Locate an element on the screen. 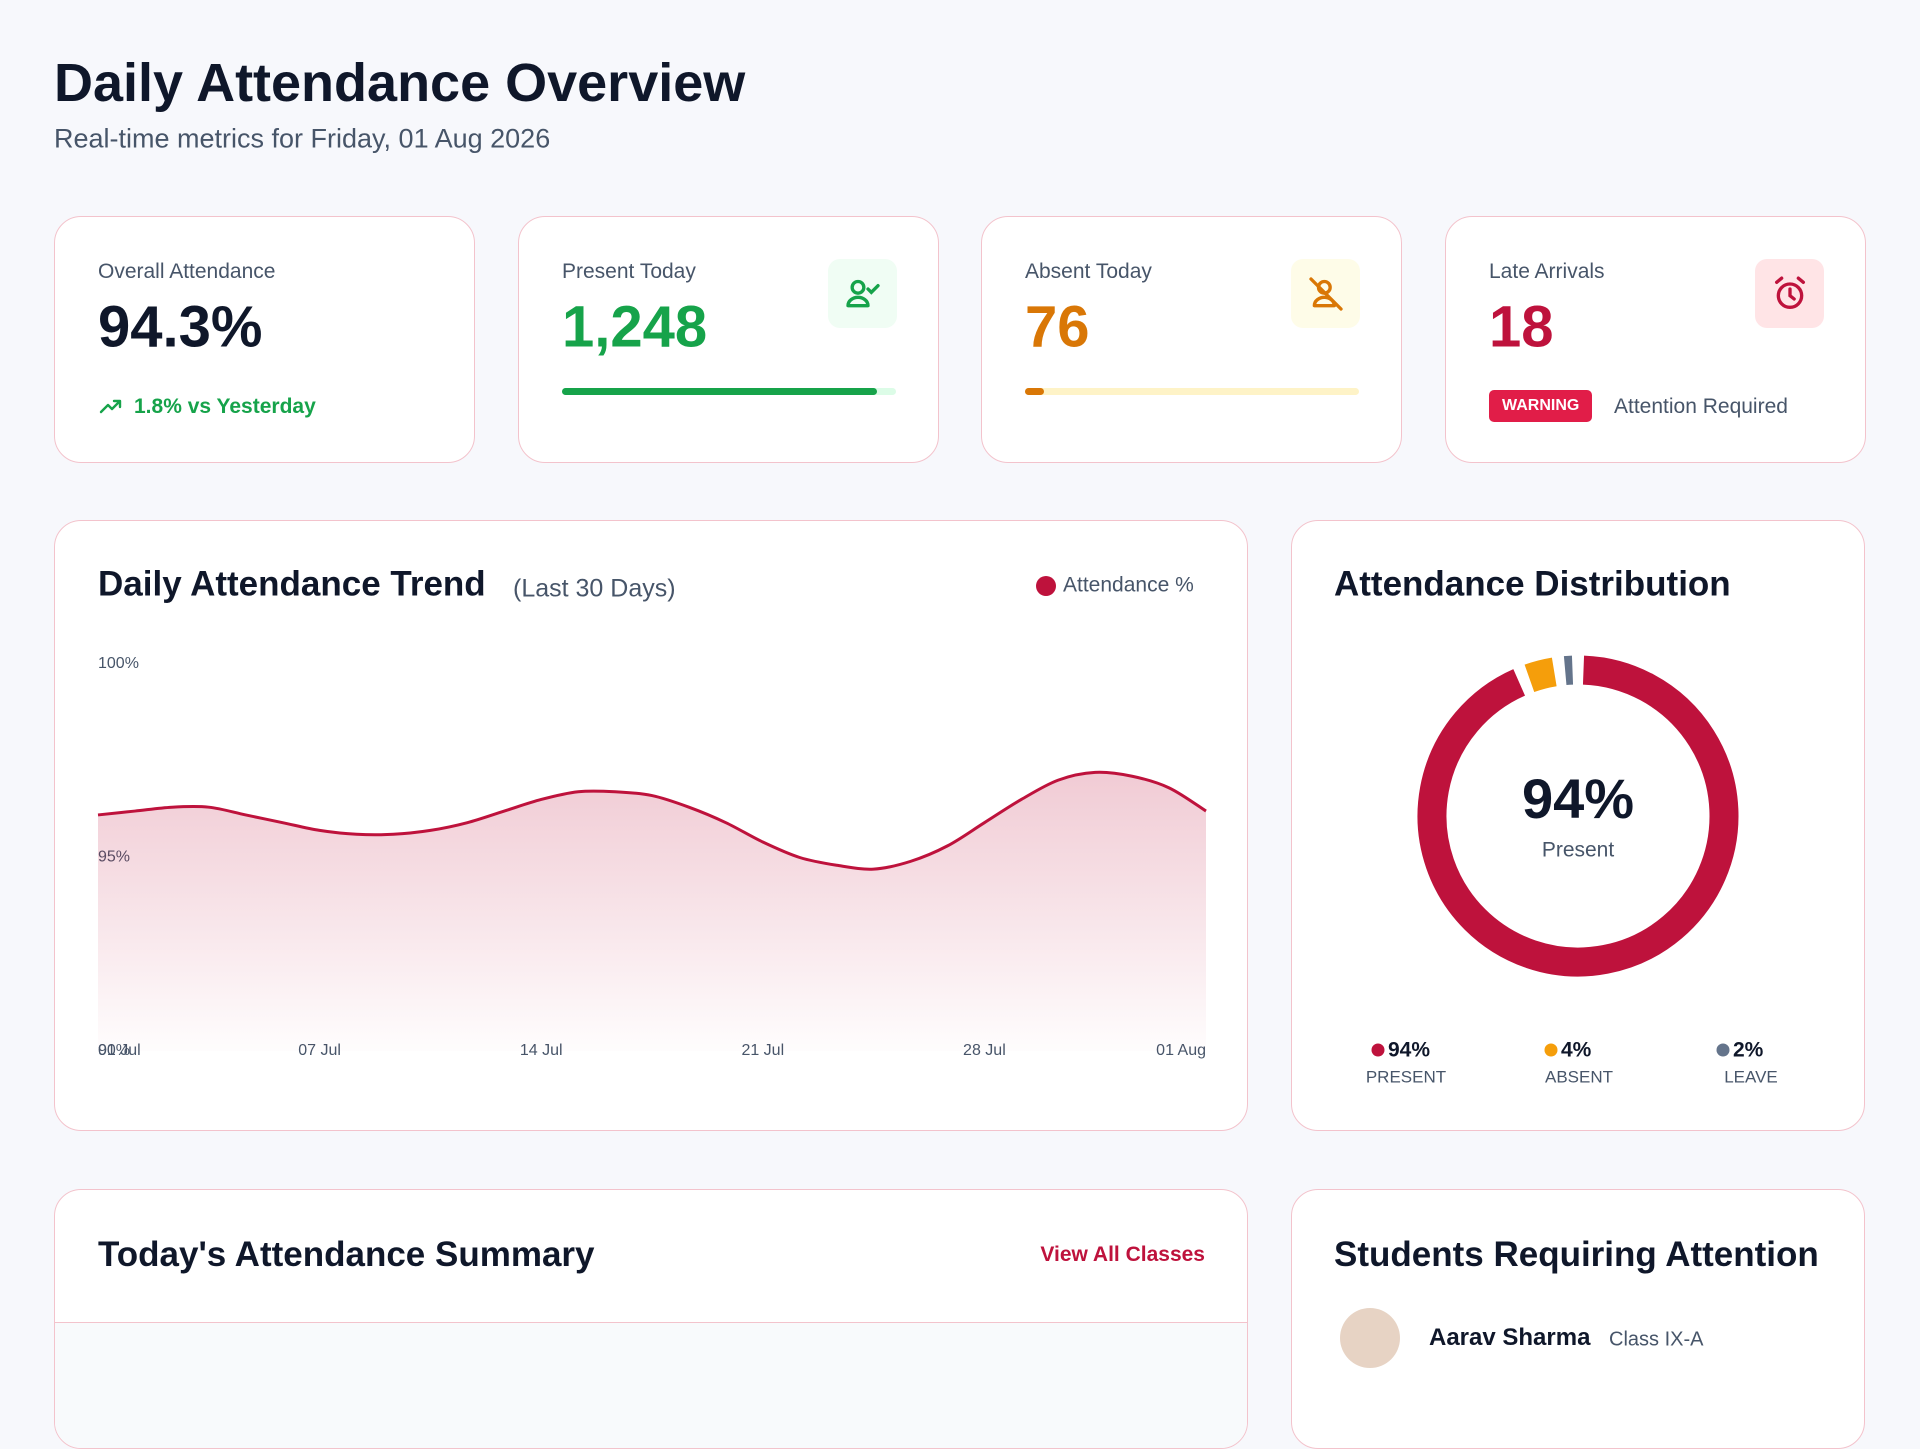 The height and width of the screenshot is (1449, 1920). present-icon is located at coordinates (863, 294).